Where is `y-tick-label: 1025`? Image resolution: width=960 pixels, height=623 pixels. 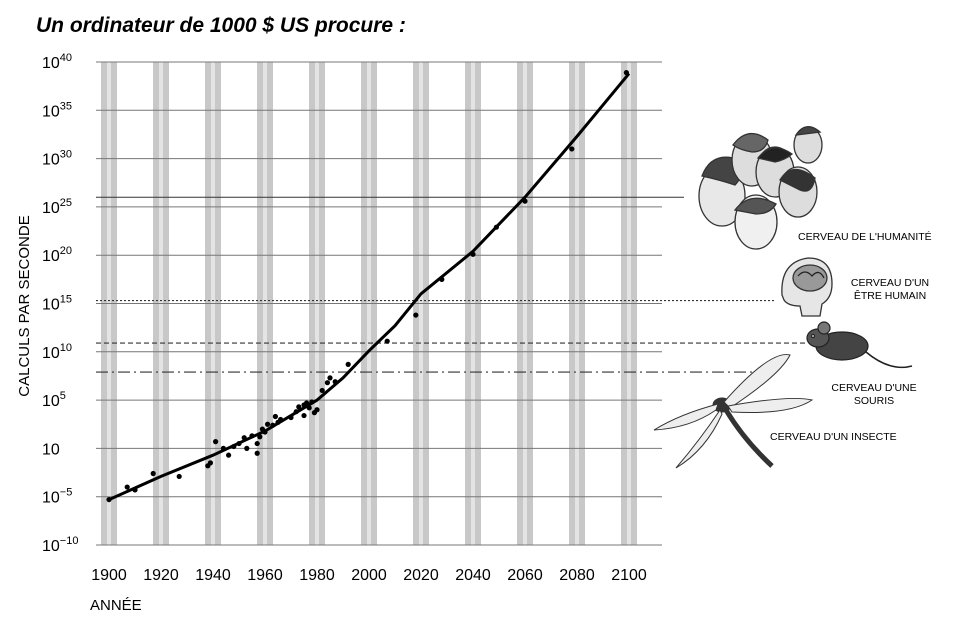
y-tick-label: 1025 is located at coordinates (57, 207).